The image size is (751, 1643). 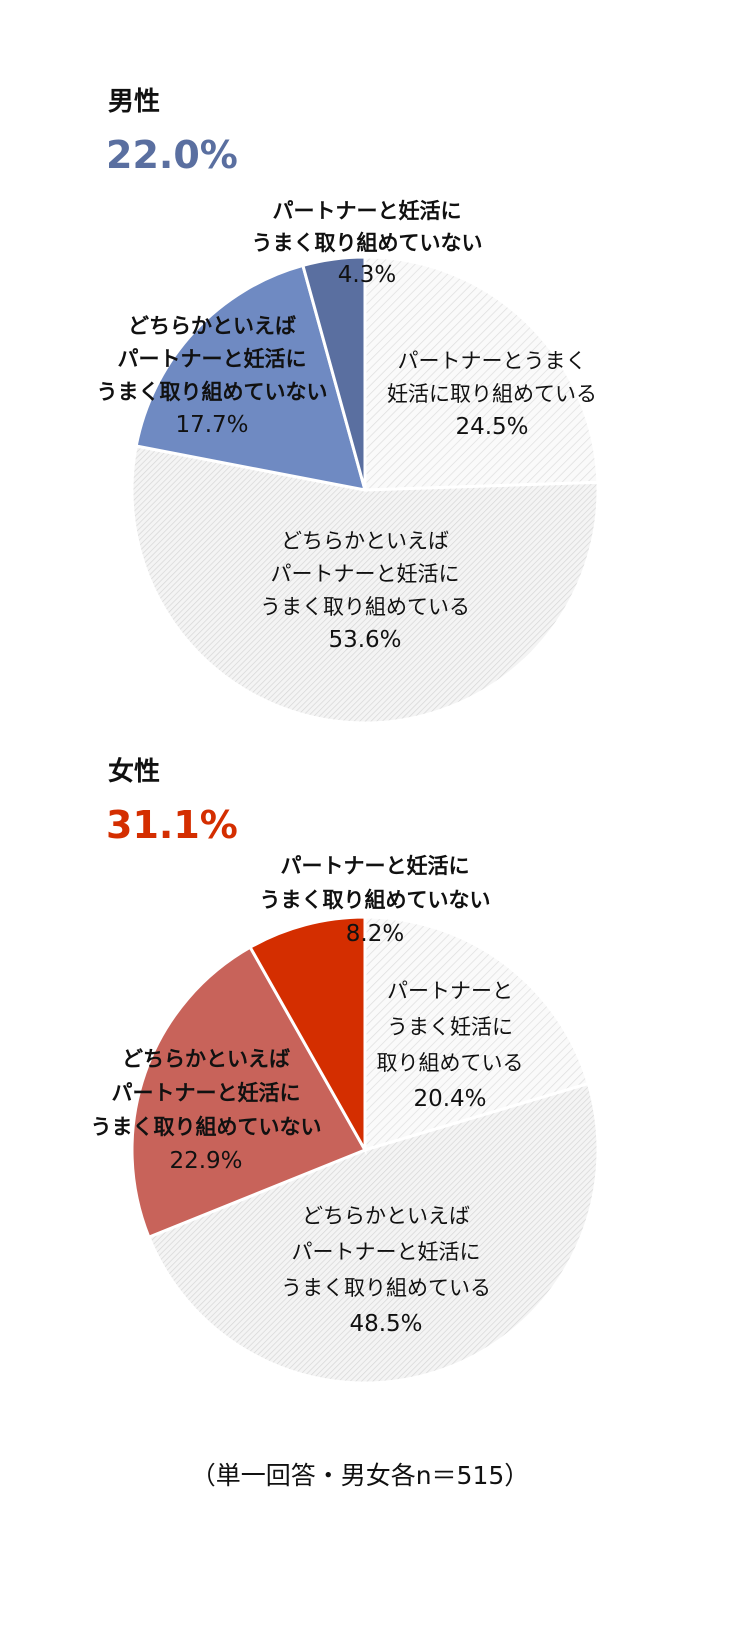 I want to click on highlight-value: 22.0%, so click(x=172, y=155).